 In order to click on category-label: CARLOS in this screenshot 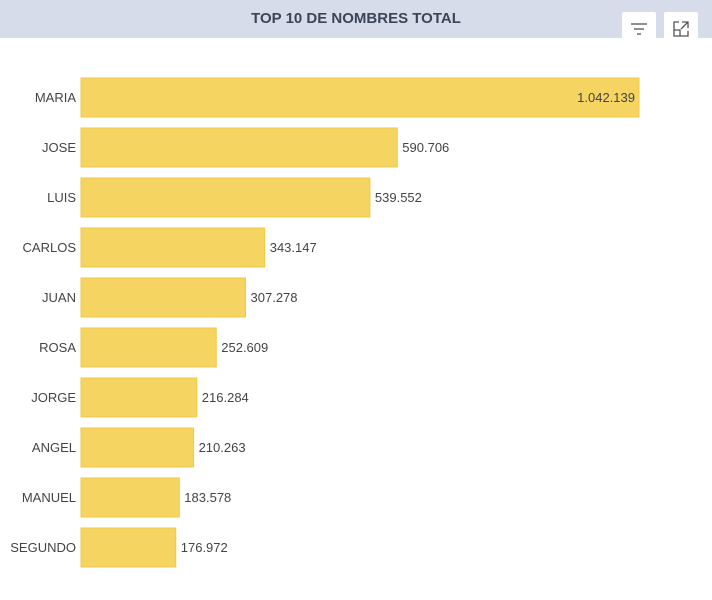, I will do `click(50, 247)`.